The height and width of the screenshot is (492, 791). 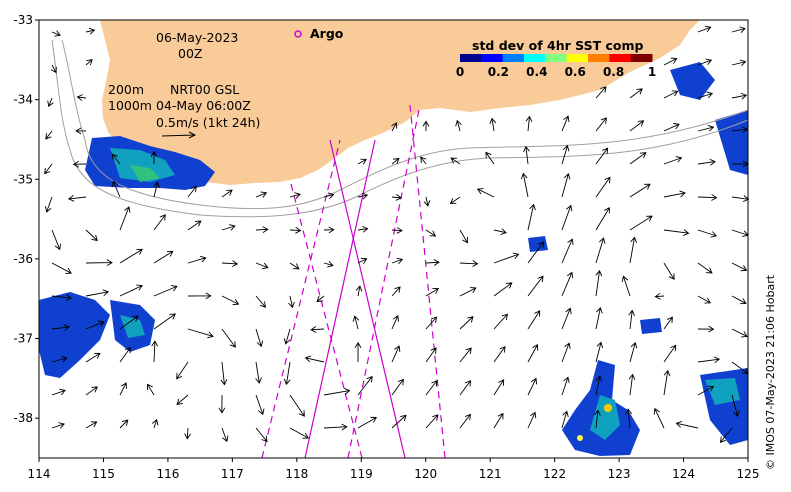 I want to click on lat-tick-label: -36, so click(x=23, y=259).